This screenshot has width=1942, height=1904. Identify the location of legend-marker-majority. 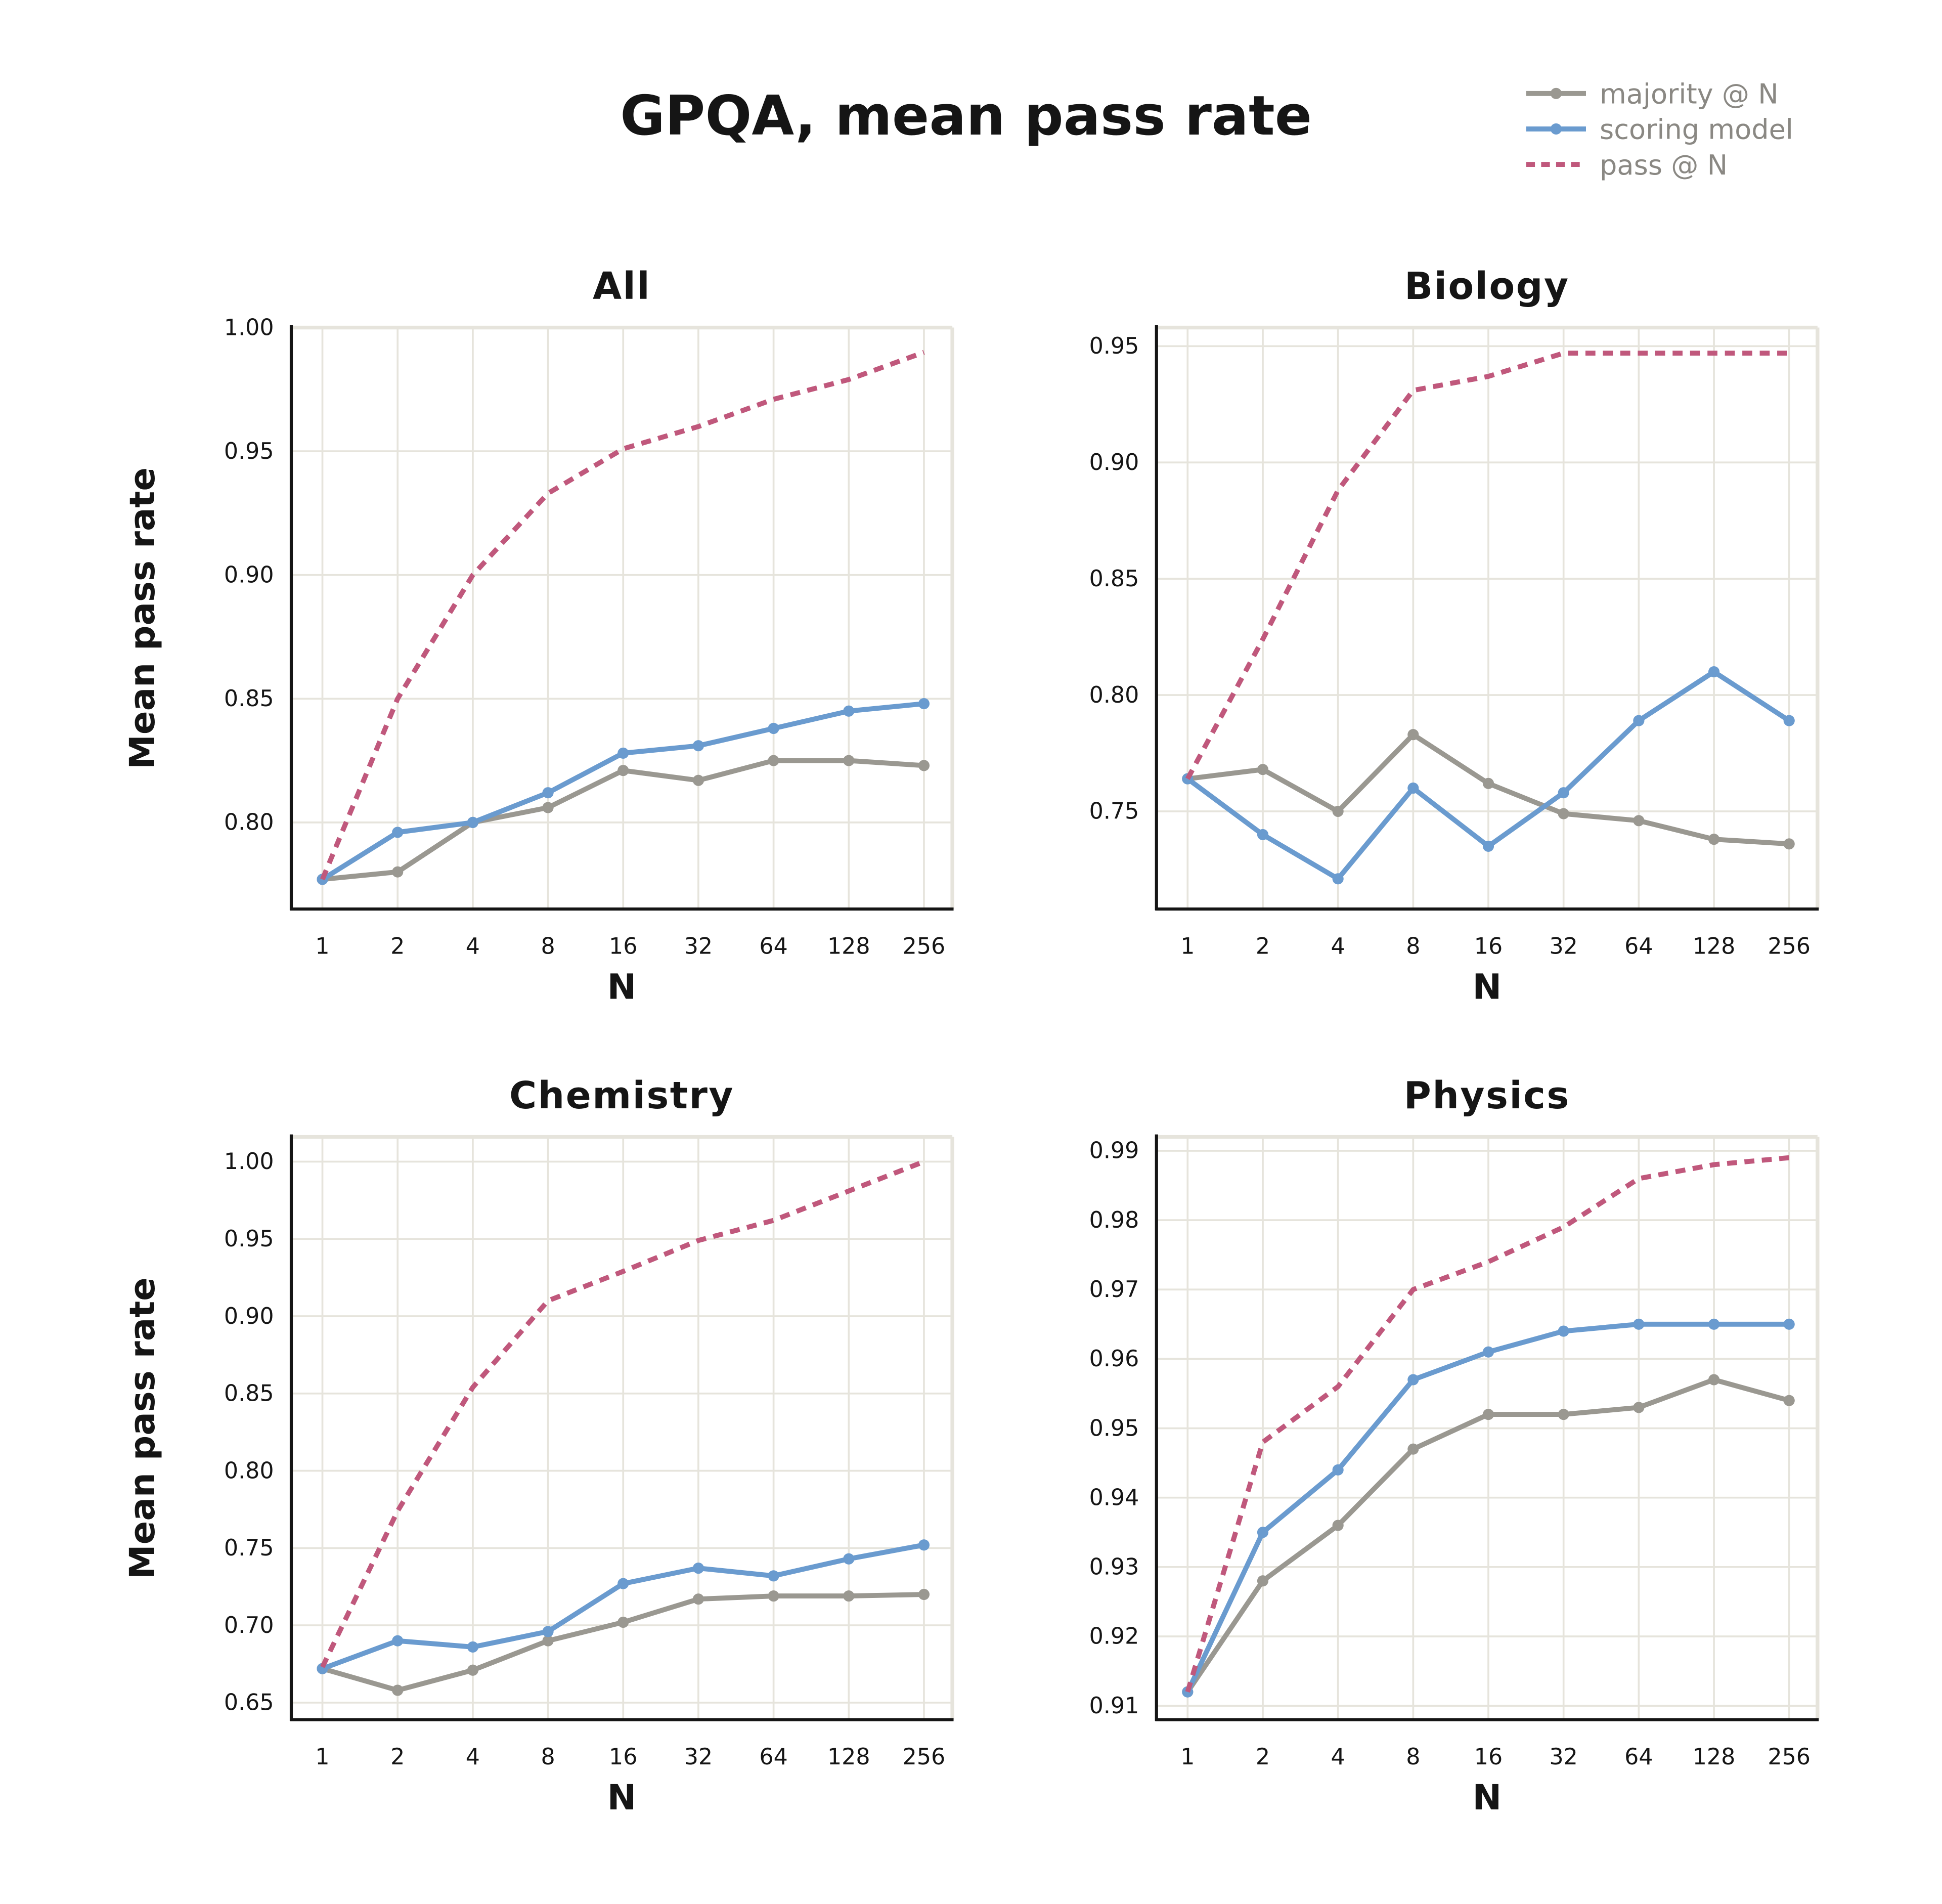
(1556, 94).